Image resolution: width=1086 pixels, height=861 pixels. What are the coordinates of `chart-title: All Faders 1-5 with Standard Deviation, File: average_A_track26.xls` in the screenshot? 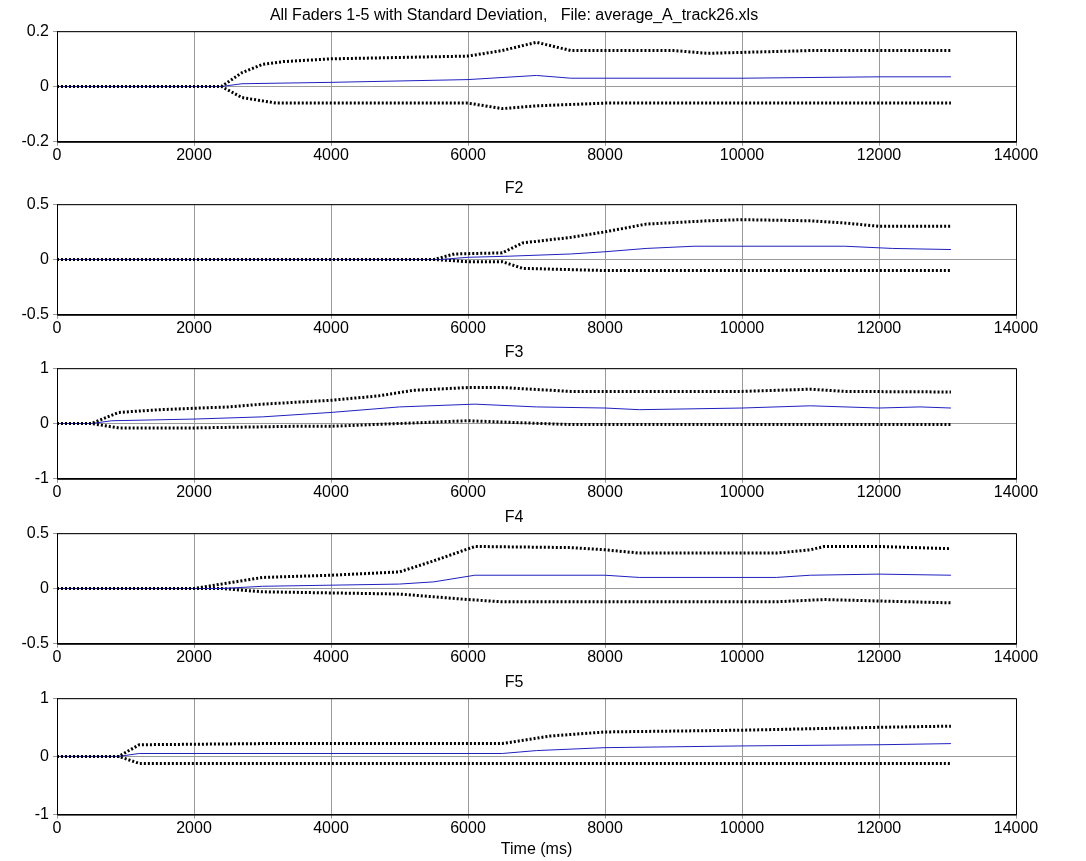 It's located at (514, 15).